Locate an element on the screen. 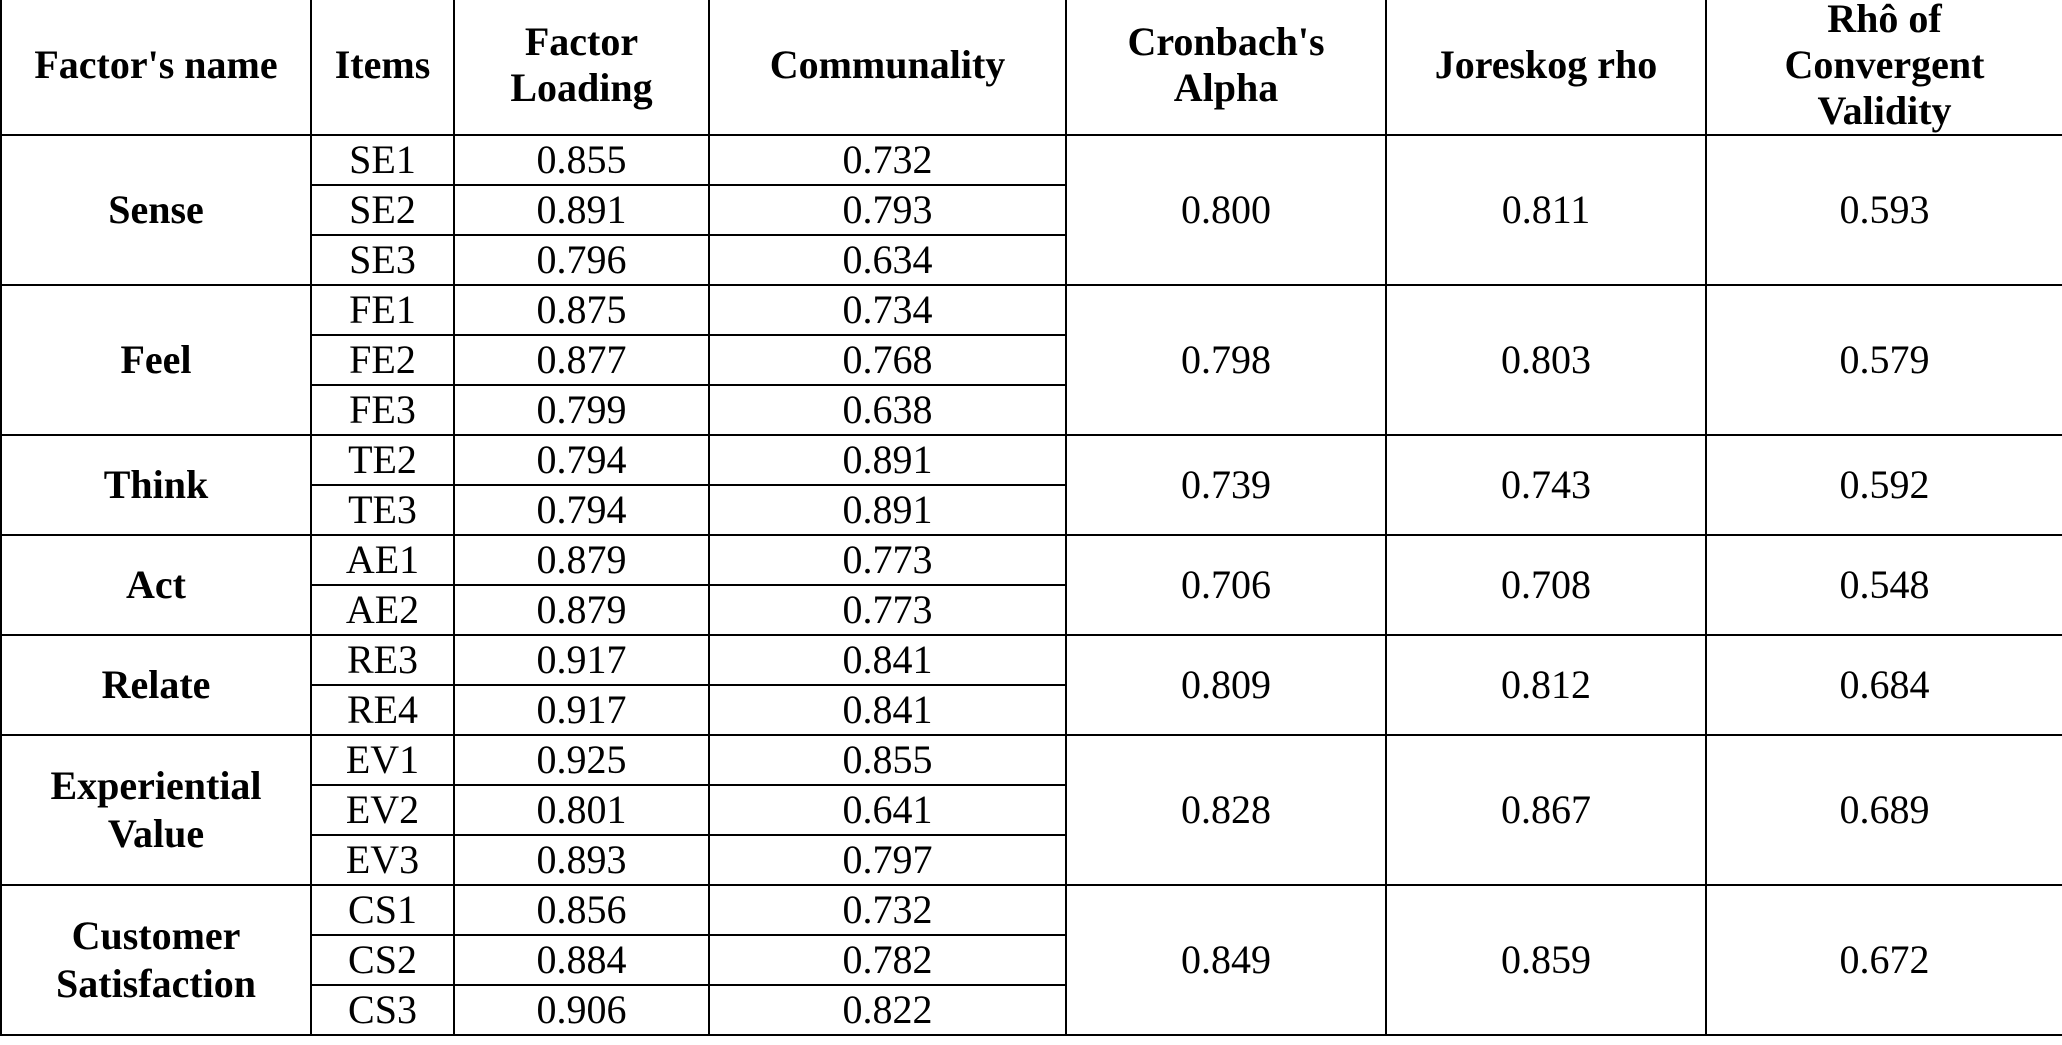  communality-cell: 0.822 is located at coordinates (887, 1010).